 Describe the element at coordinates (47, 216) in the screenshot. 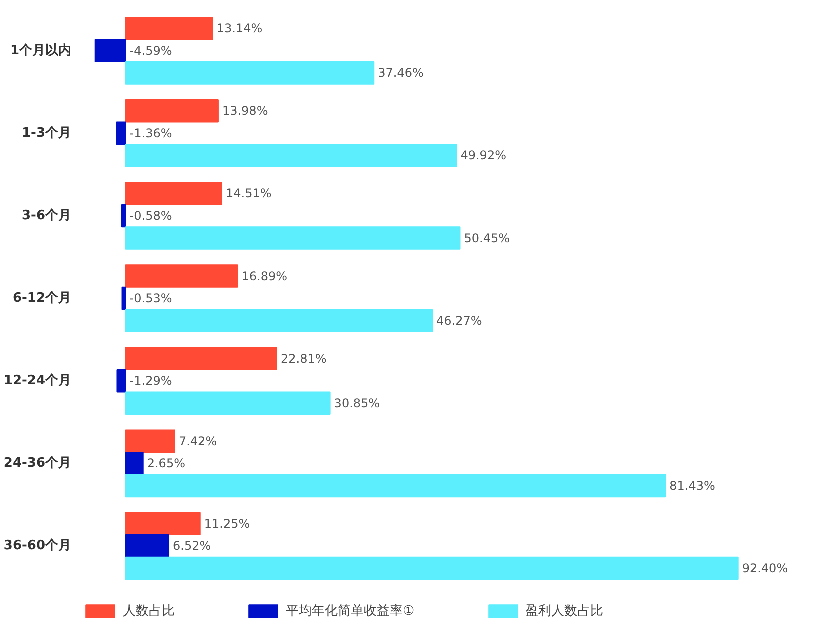

I see `y-tick-label: 3-6个月` at that location.